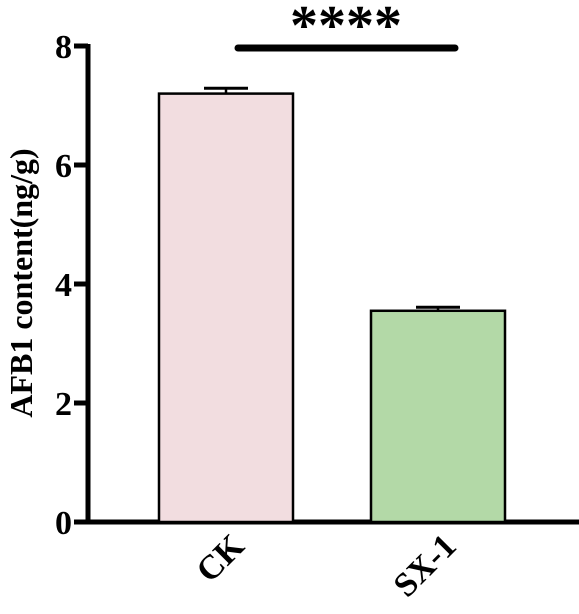  I want to click on y-tick-label: 6, so click(63, 166).